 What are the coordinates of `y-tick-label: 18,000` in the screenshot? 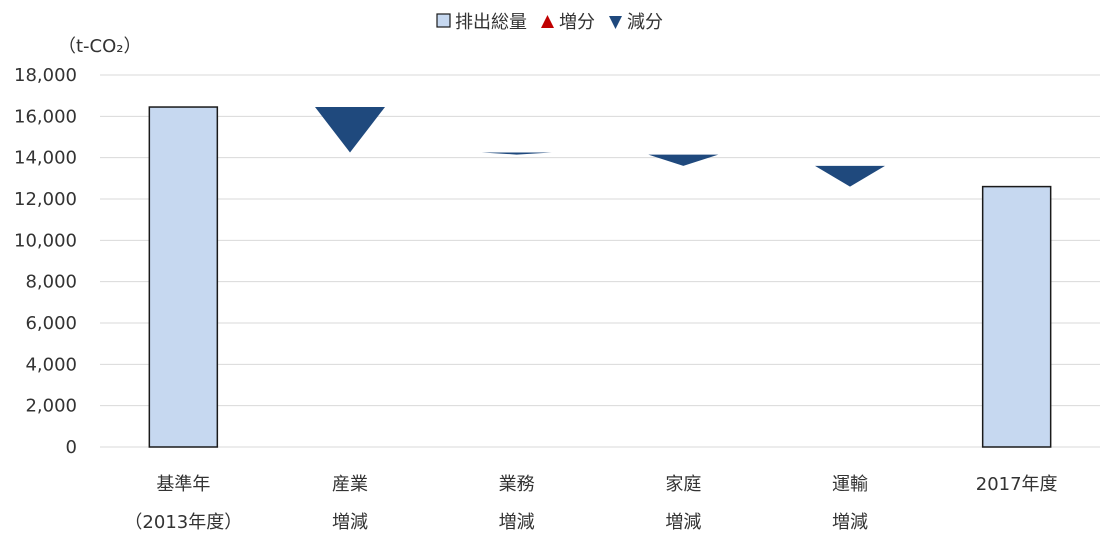 It's located at (45, 75).